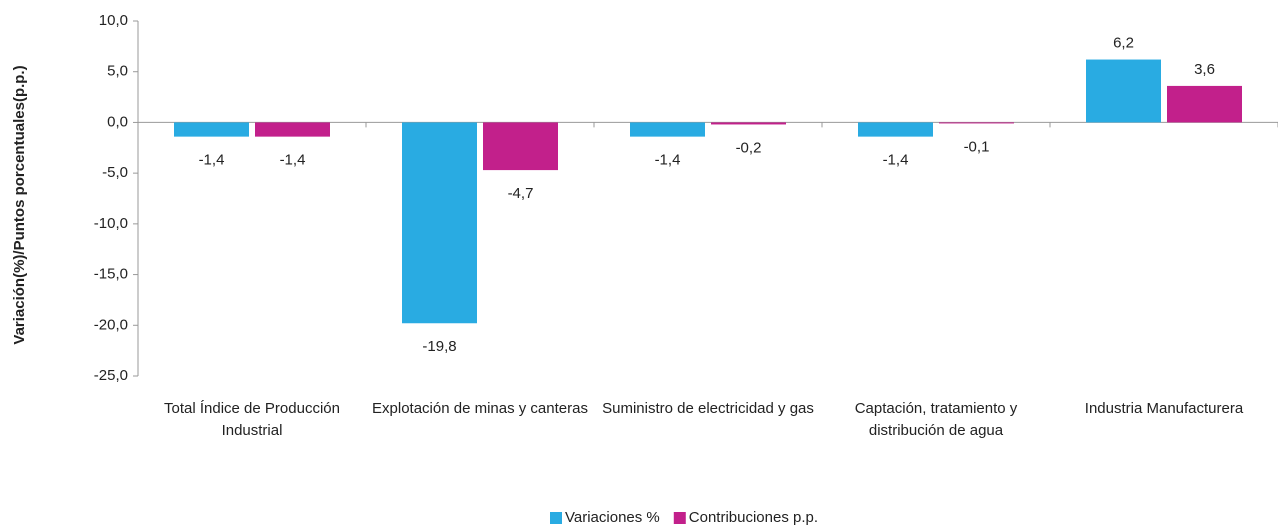 The height and width of the screenshot is (531, 1278). What do you see at coordinates (111, 375) in the screenshot?
I see `y-tick-label: -25,0` at bounding box center [111, 375].